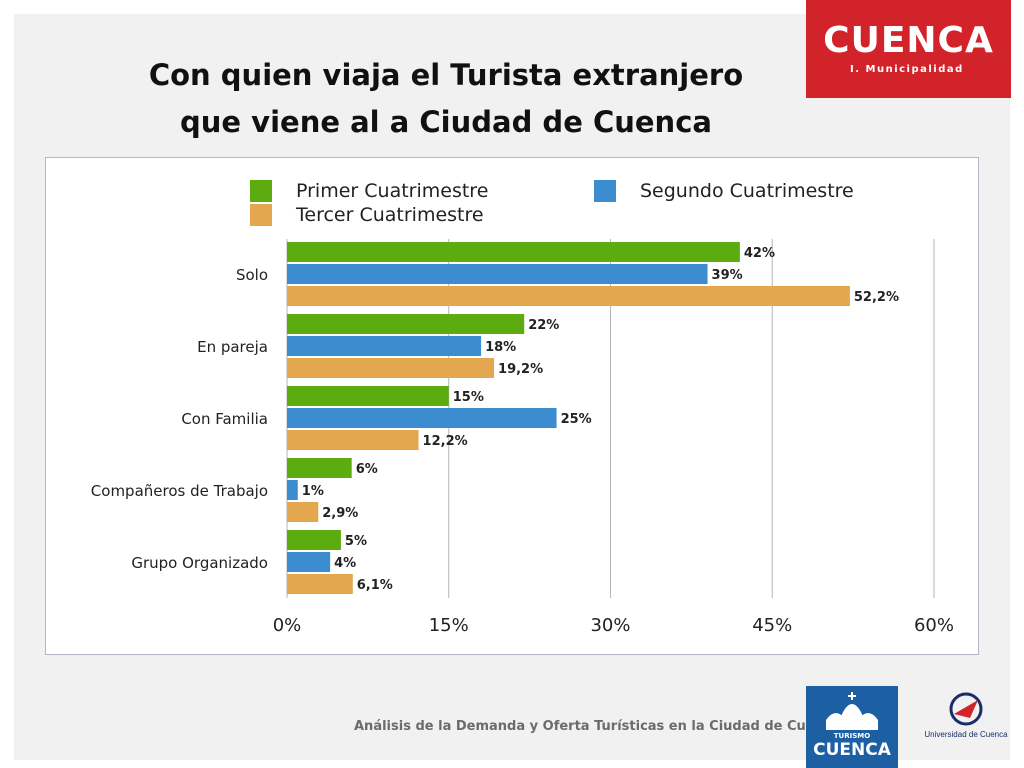 This screenshot has height=768, width=1024. Describe the element at coordinates (759, 253) in the screenshot. I see `data-label-primer-solo: 42%` at that location.